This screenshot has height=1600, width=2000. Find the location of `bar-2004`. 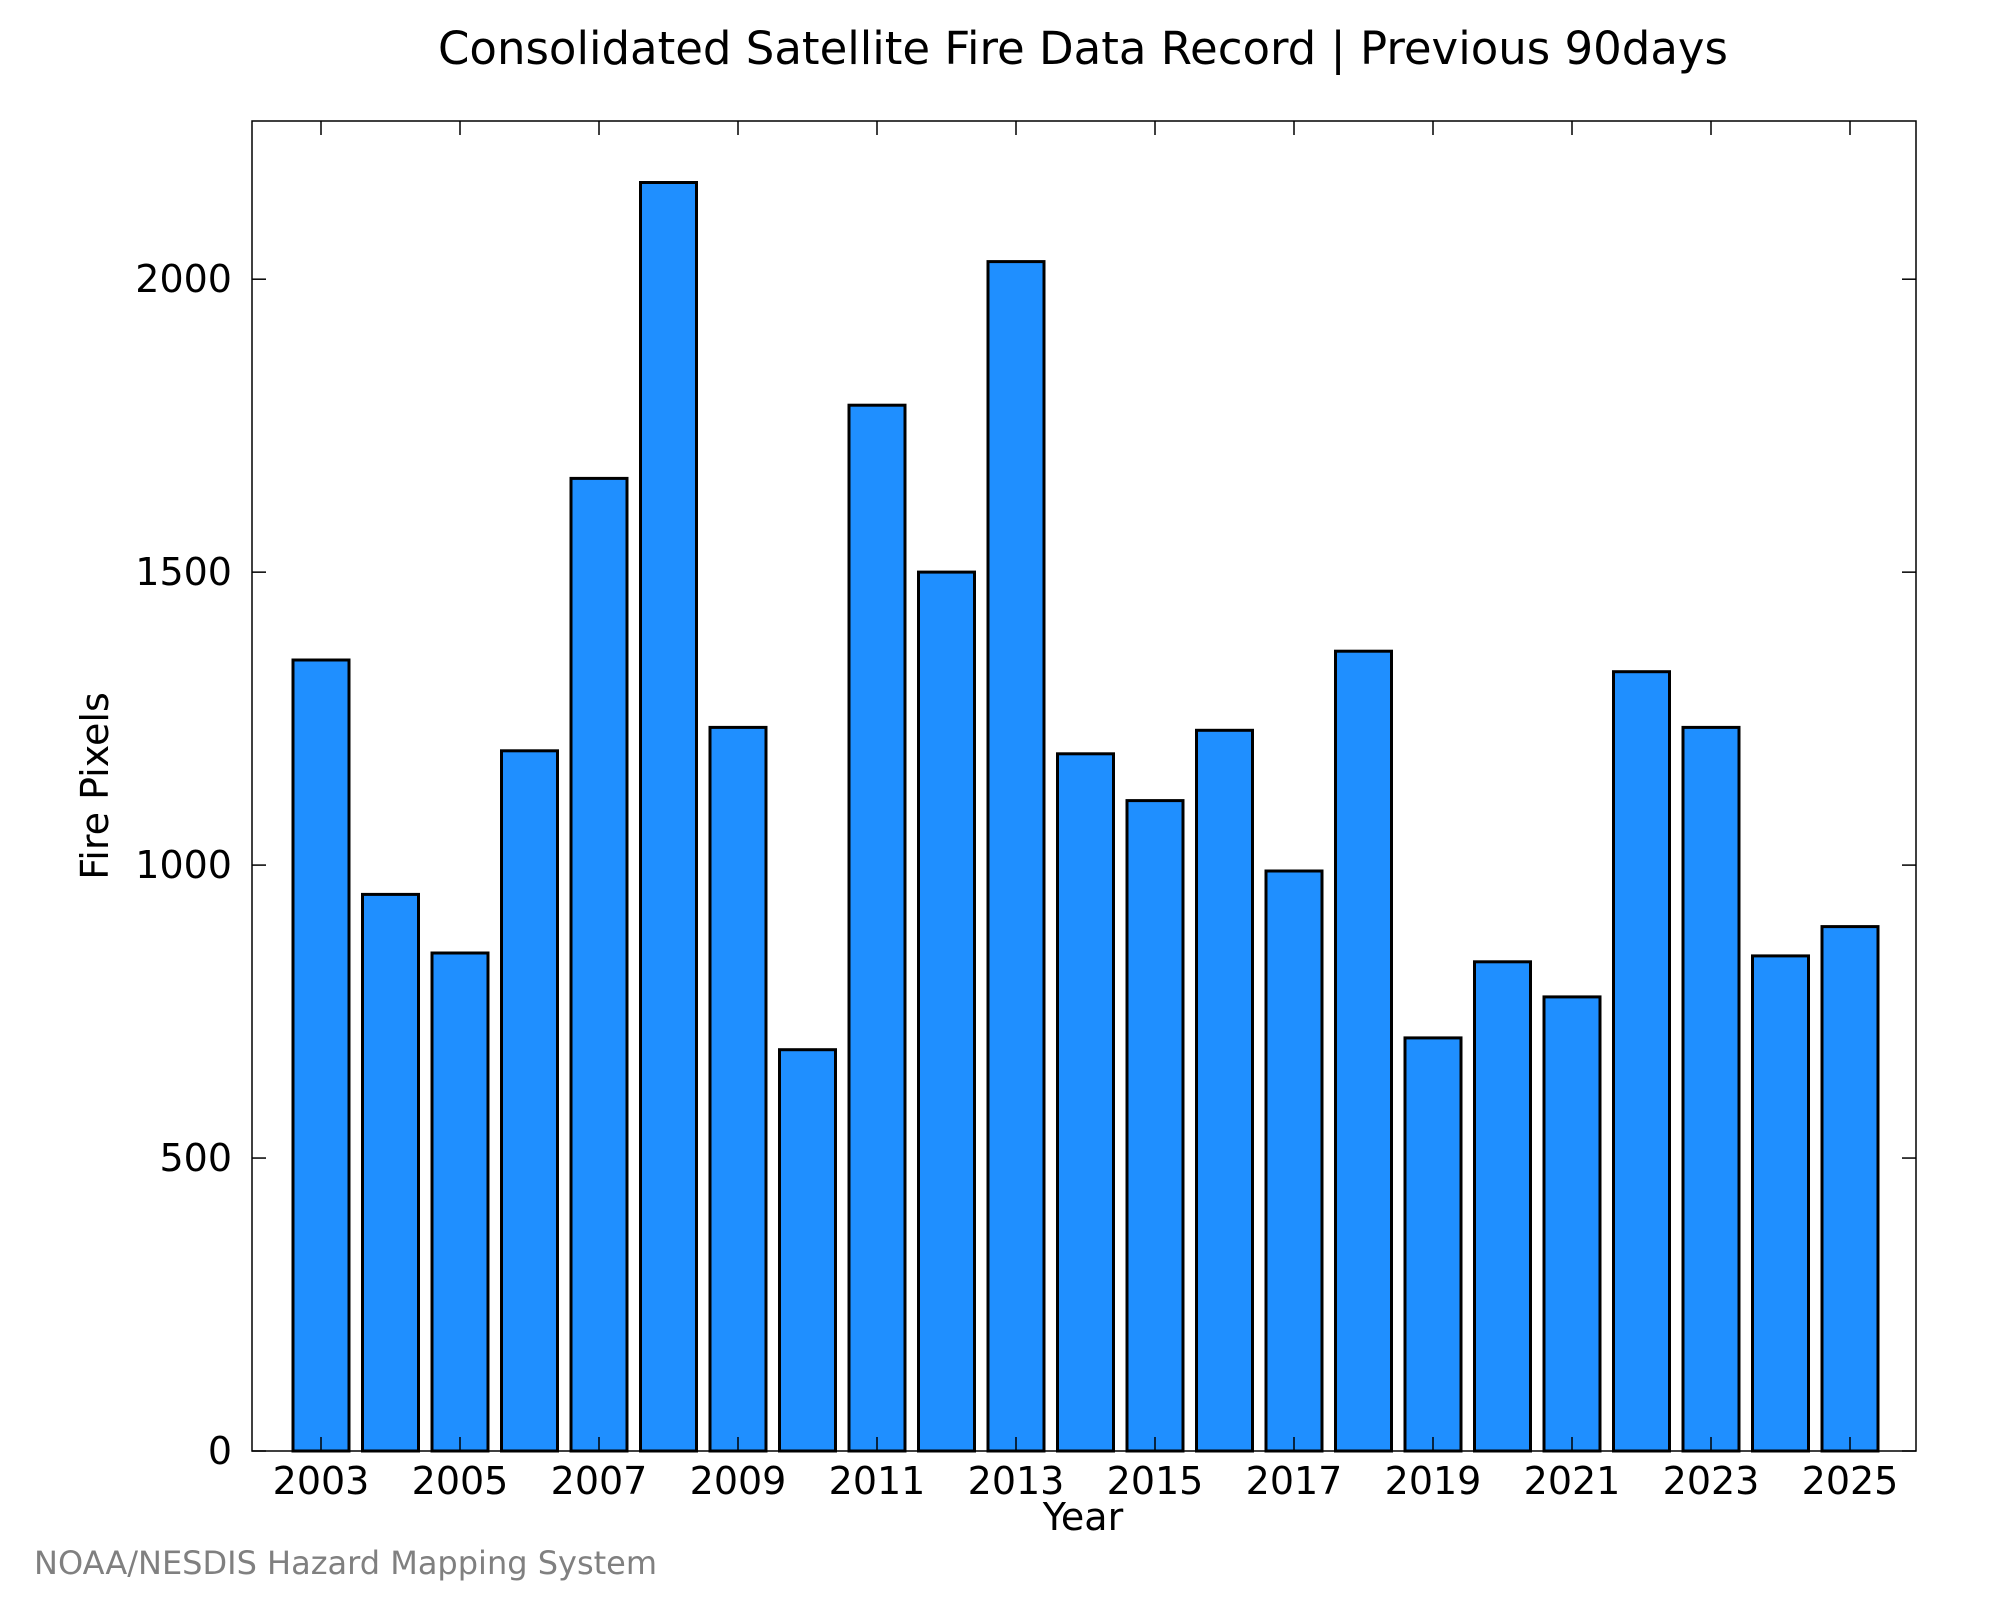

bar-2004 is located at coordinates (390, 1172).